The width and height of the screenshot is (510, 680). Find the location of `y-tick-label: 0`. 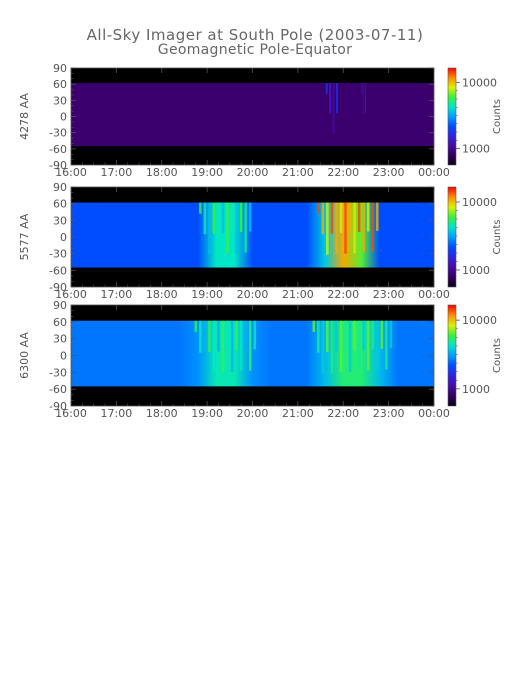

y-tick-label: 0 is located at coordinates (63, 356).